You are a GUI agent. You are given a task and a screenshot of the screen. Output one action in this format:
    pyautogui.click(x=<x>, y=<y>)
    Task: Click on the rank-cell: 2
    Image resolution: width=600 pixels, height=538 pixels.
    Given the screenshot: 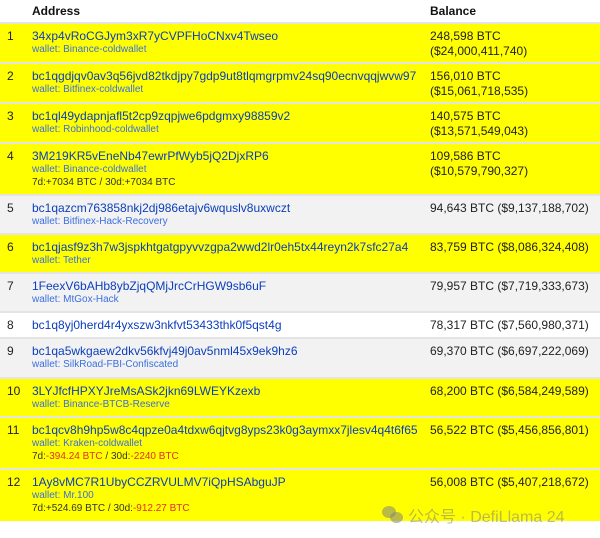 What is the action you would take?
    pyautogui.click(x=16, y=82)
    